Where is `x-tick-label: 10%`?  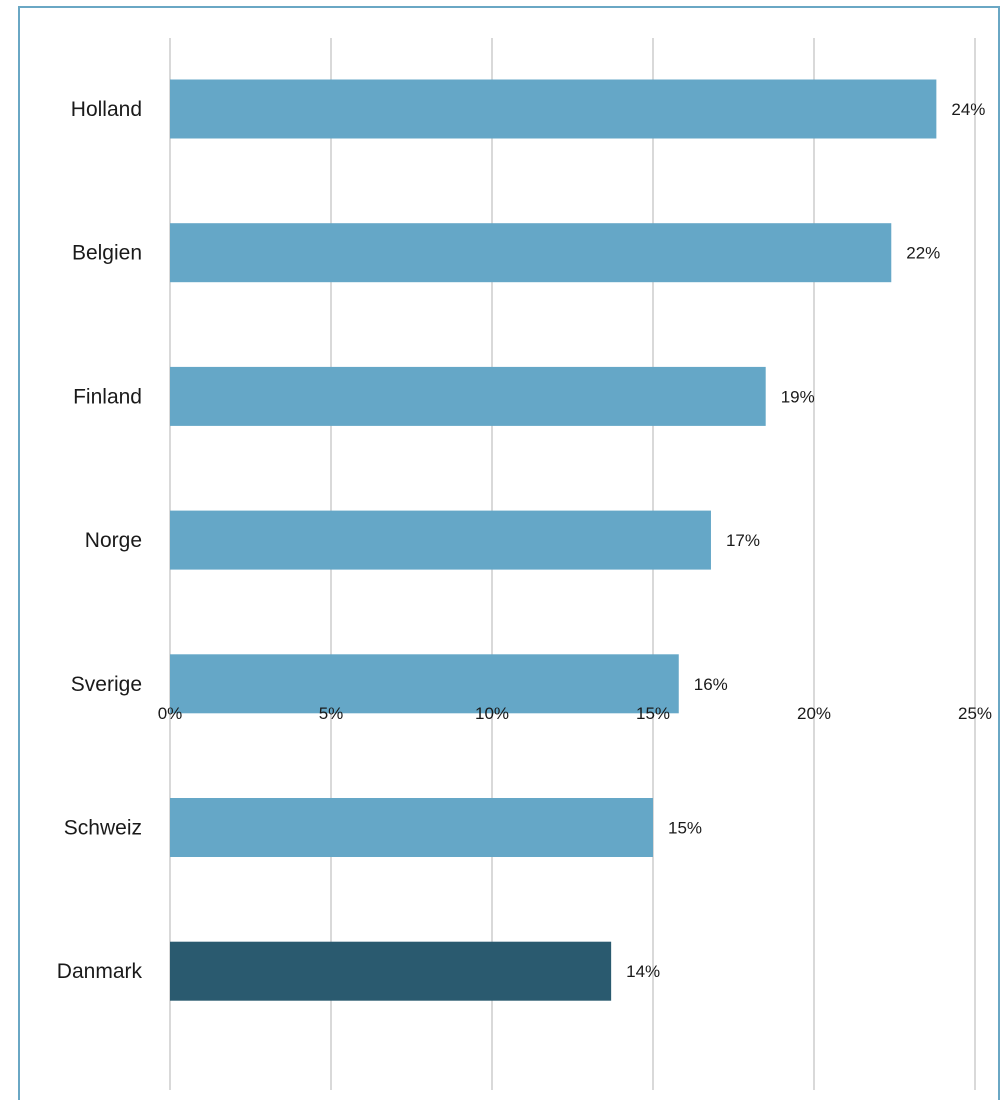
x-tick-label: 10% is located at coordinates (492, 713).